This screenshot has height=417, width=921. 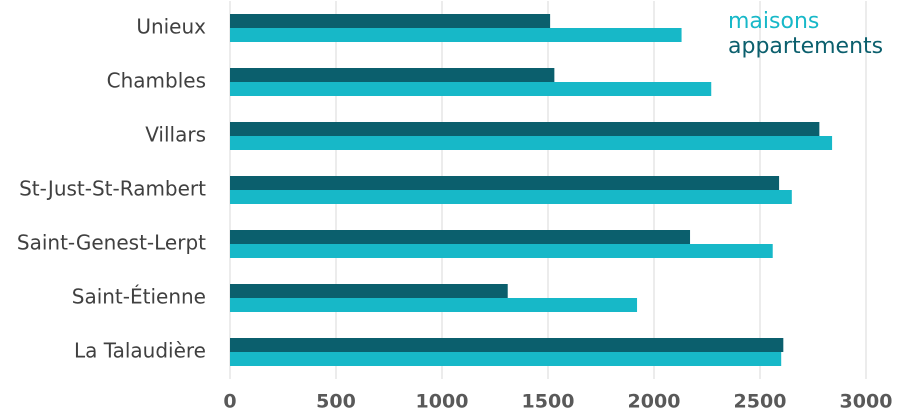 What do you see at coordinates (139, 297) in the screenshot?
I see `category-label: Saint-Étienne` at bounding box center [139, 297].